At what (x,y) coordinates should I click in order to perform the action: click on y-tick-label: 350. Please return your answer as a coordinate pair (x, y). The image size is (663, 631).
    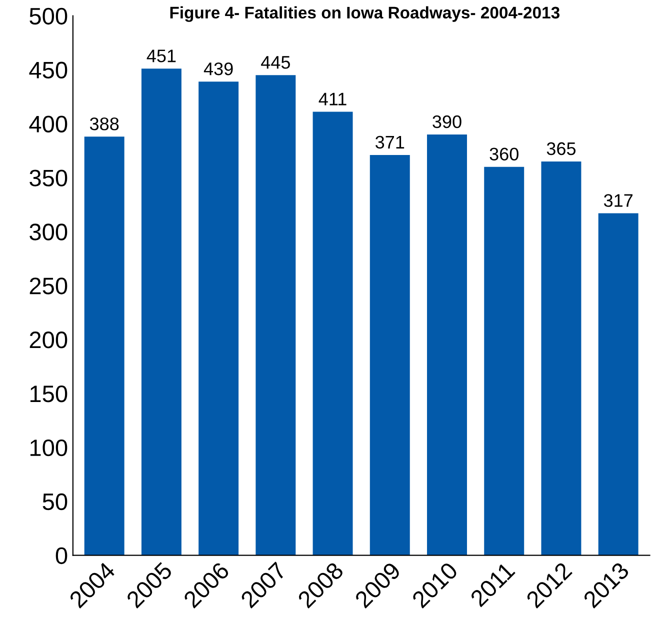
    Looking at the image, I should click on (49, 178).